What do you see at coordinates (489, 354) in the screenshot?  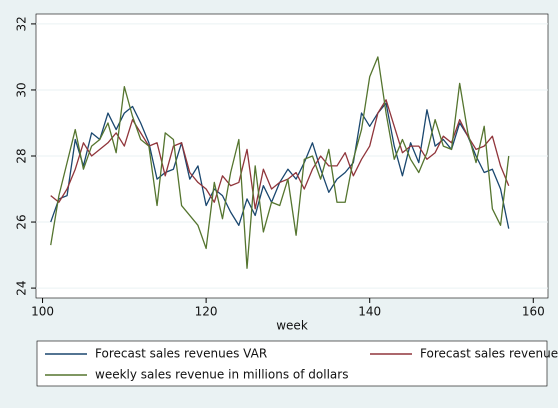 I see `legend-label: Forecast sales revenues AR` at bounding box center [489, 354].